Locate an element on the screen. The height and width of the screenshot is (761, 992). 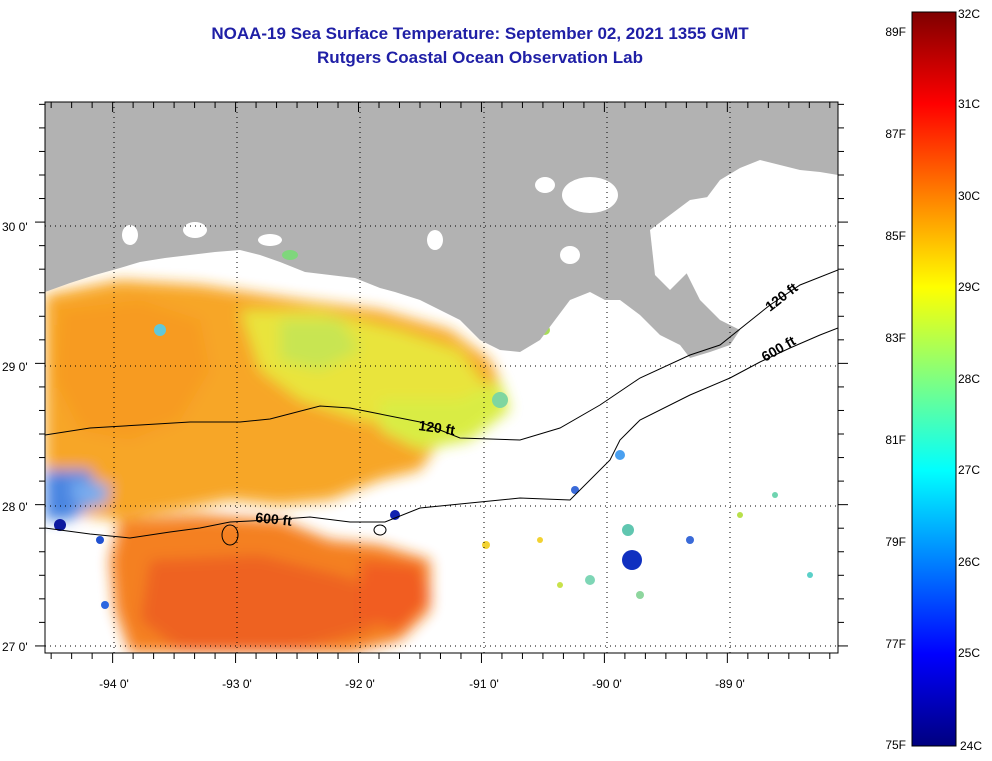
lon-label: -93 0' is located at coordinates (237, 684).